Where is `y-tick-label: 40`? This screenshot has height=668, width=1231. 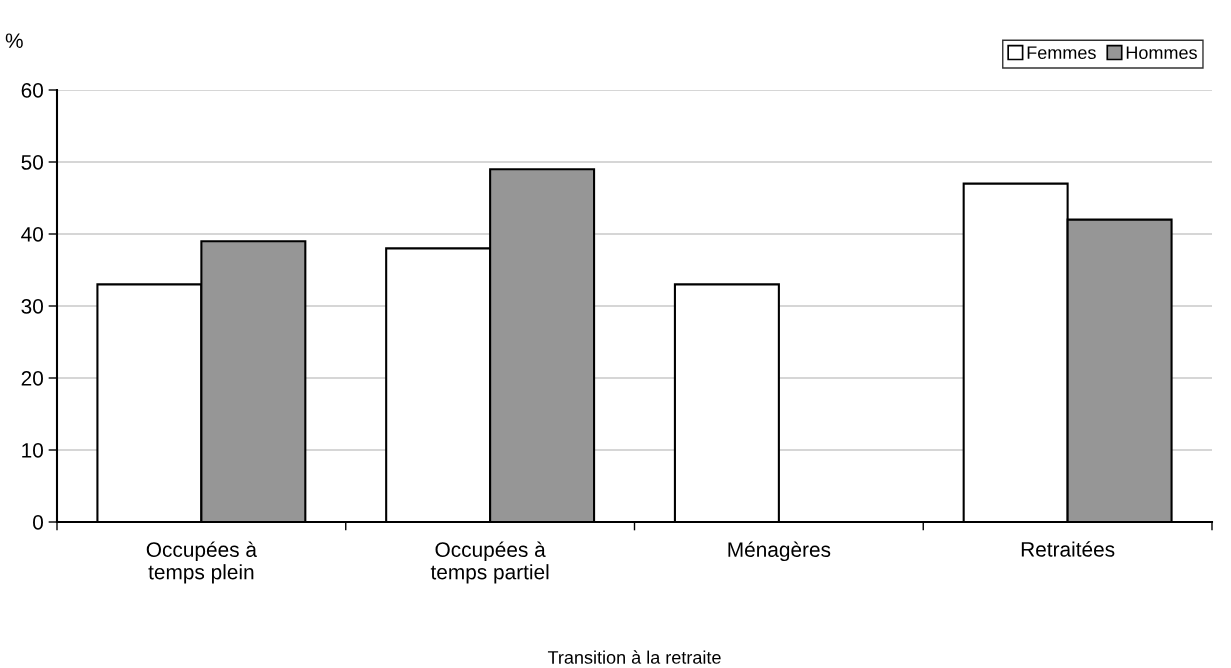 y-tick-label: 40 is located at coordinates (32, 234).